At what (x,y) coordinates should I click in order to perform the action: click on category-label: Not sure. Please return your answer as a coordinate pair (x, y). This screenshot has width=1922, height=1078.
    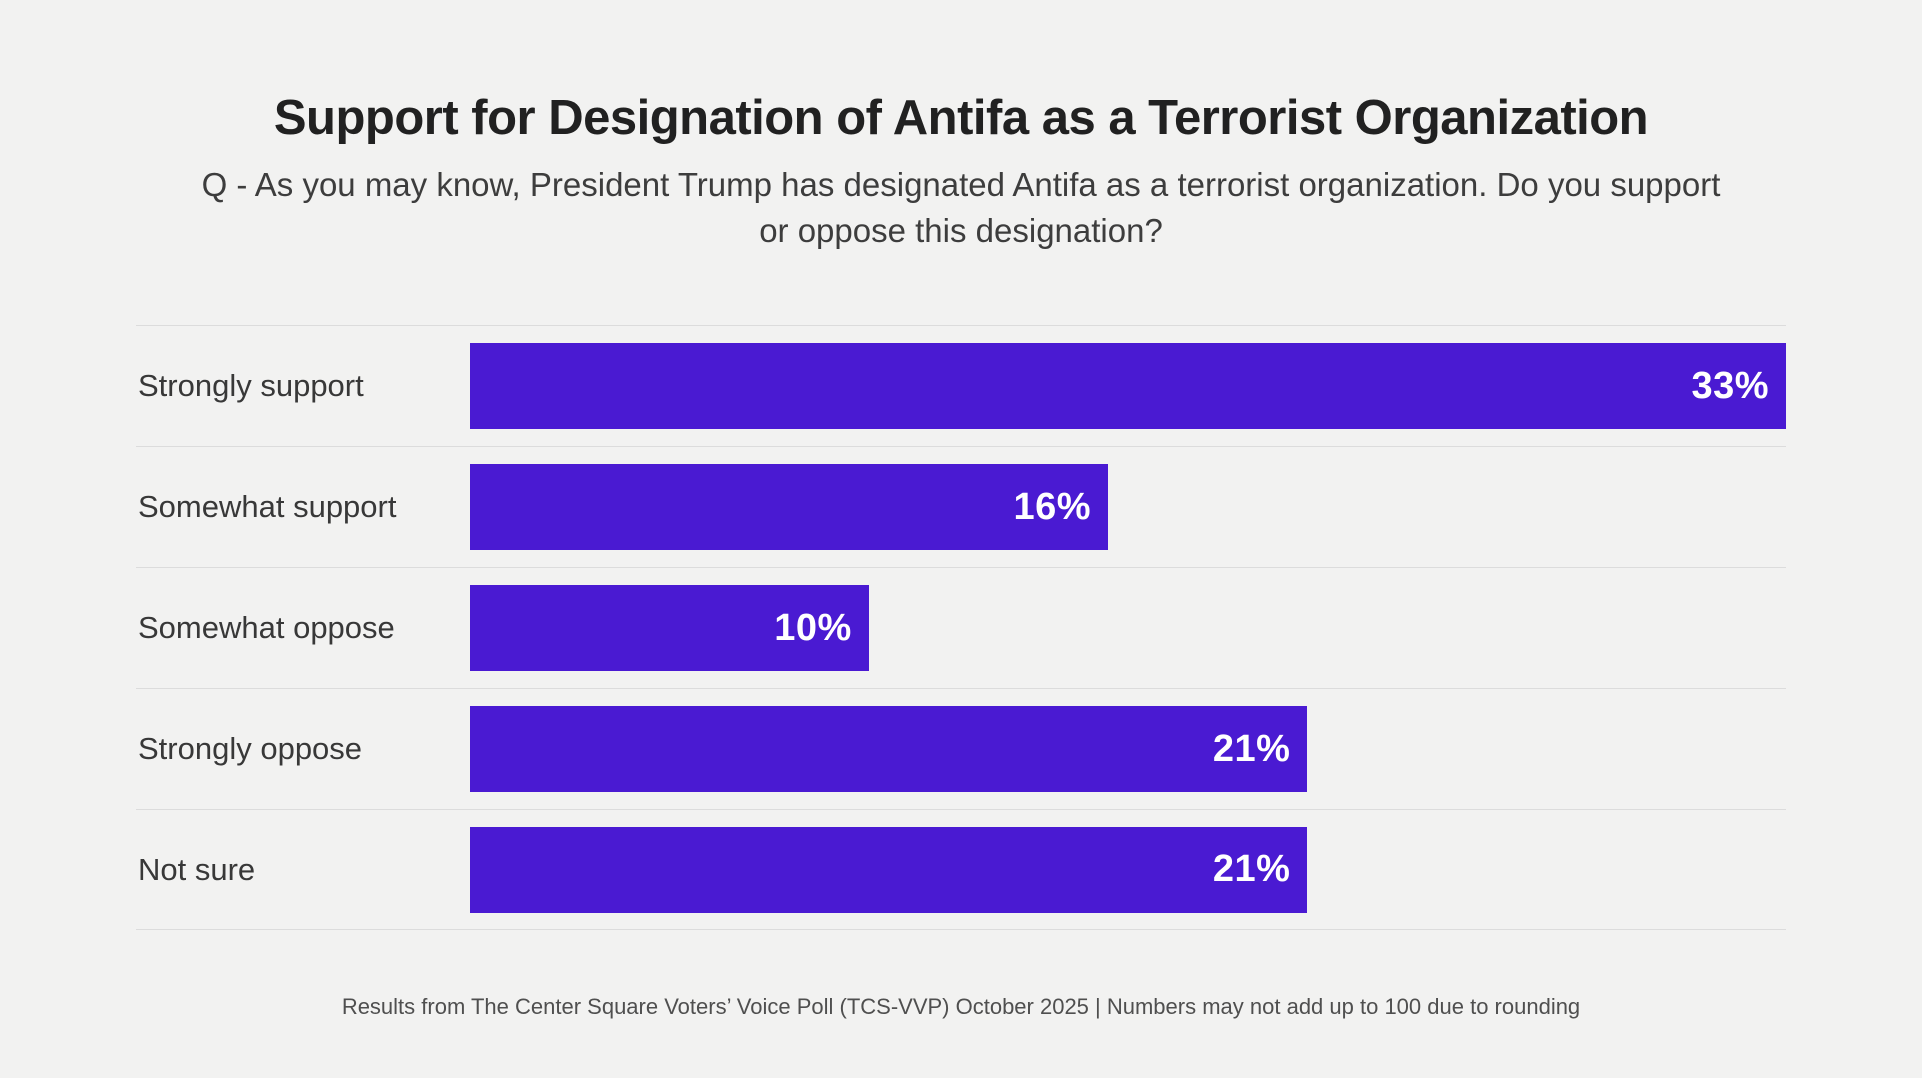
    Looking at the image, I should click on (197, 869).